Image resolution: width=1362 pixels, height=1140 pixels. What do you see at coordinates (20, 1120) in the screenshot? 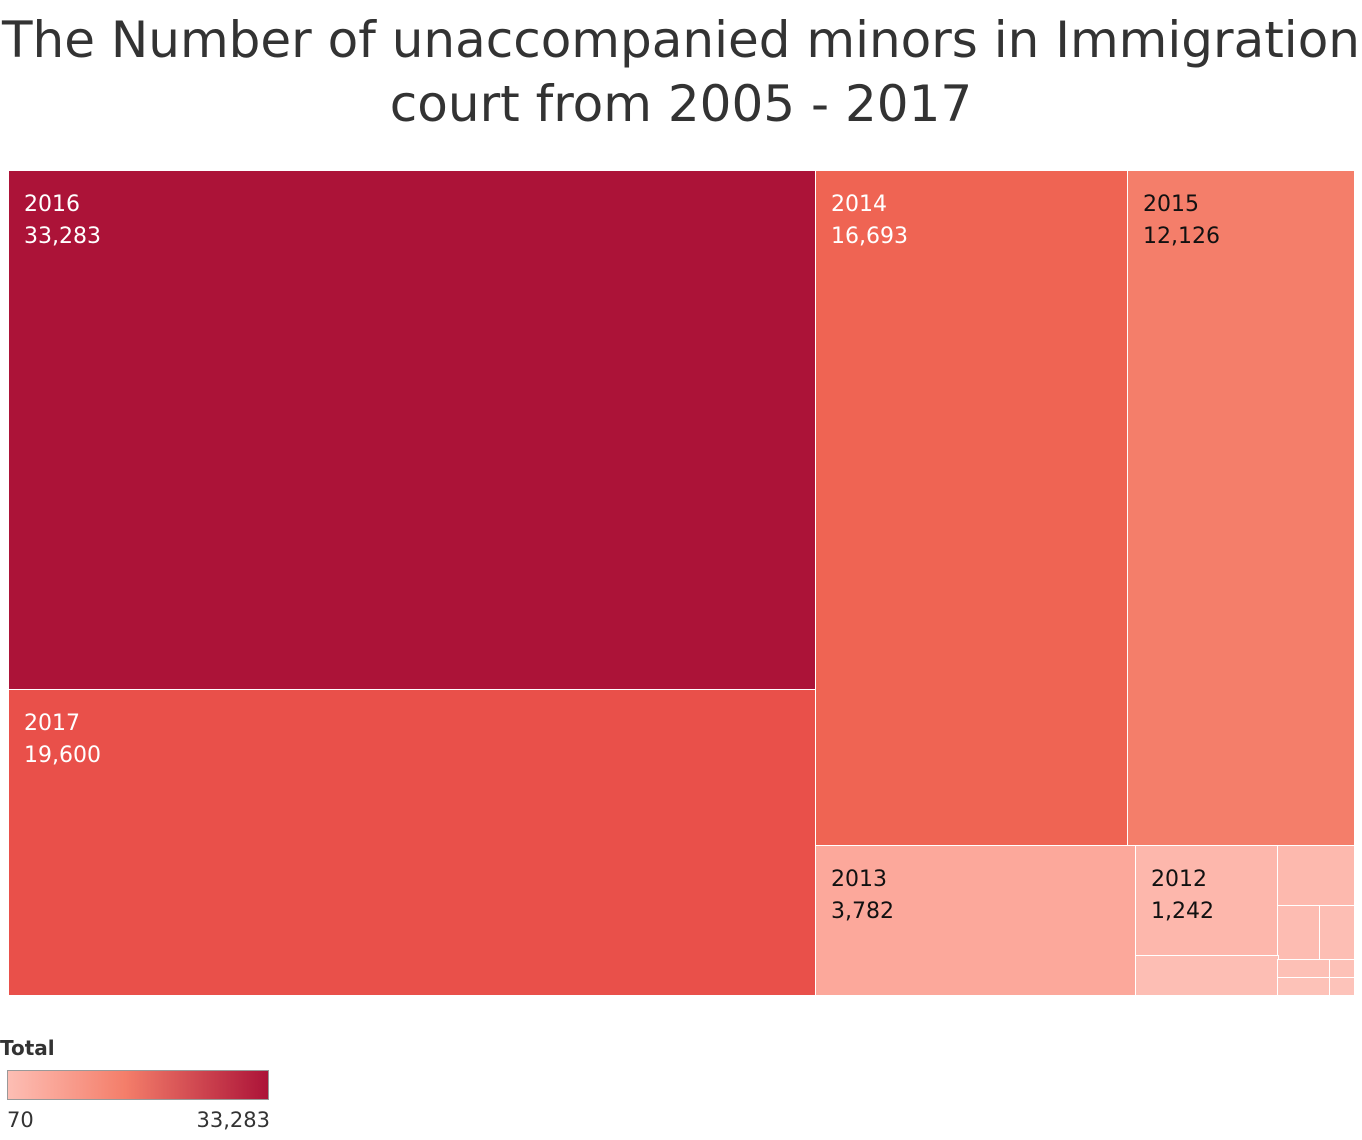
I see `legend-min-label: 70` at bounding box center [20, 1120].